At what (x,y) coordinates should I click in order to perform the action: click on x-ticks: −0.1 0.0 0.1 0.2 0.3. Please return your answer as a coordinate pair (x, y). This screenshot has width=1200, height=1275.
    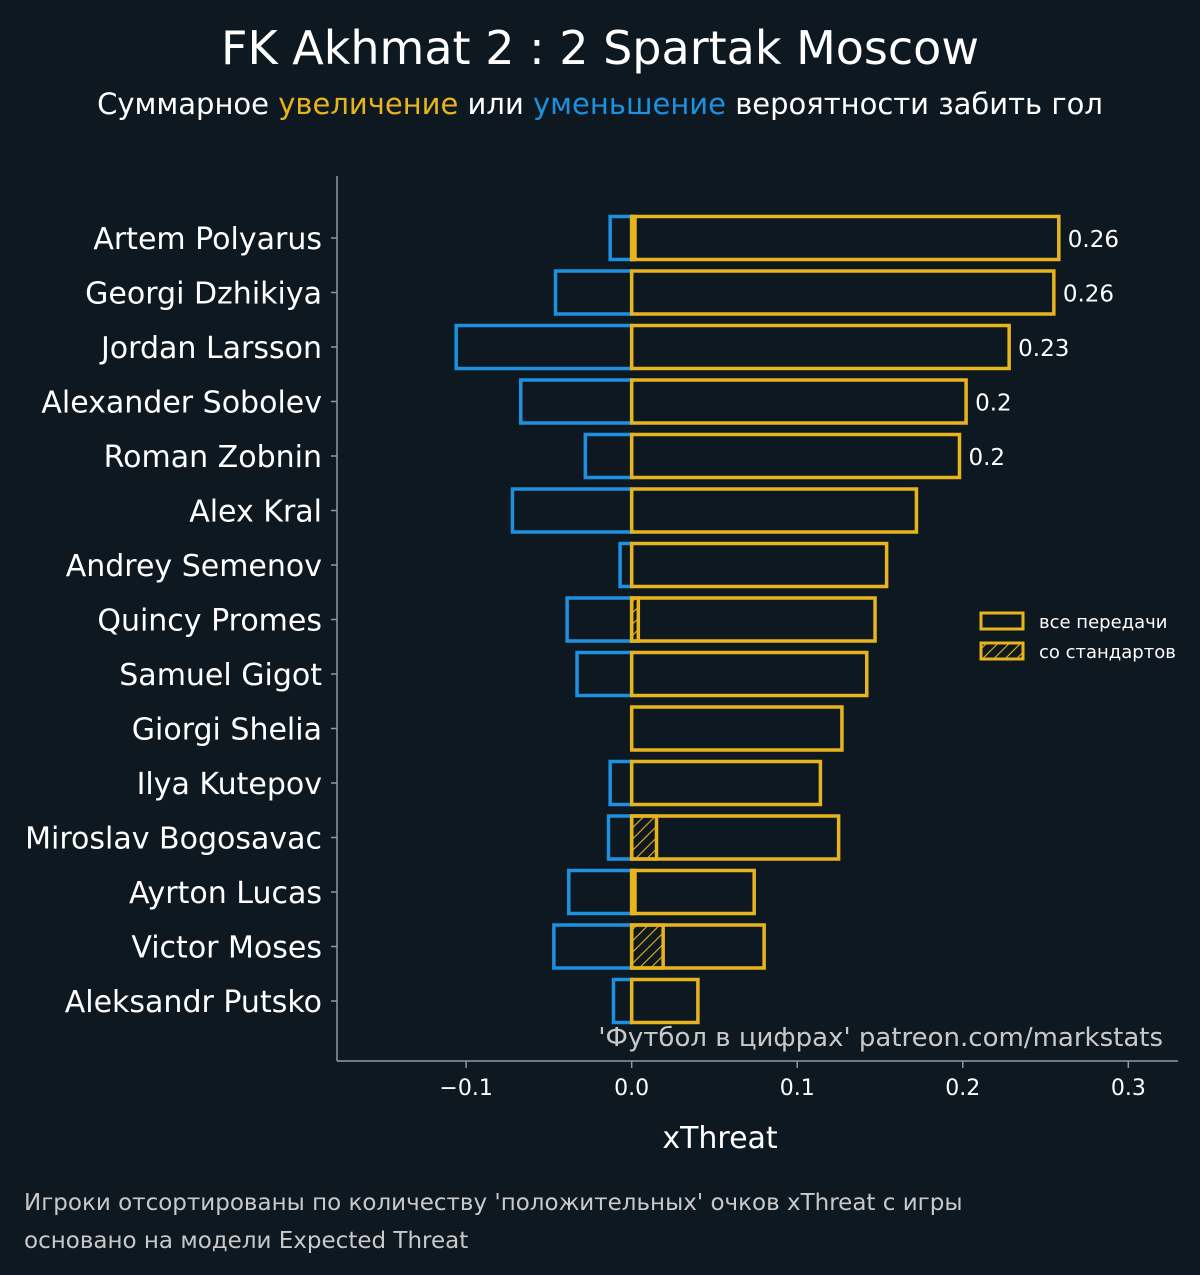
    Looking at the image, I should click on (792, 1081).